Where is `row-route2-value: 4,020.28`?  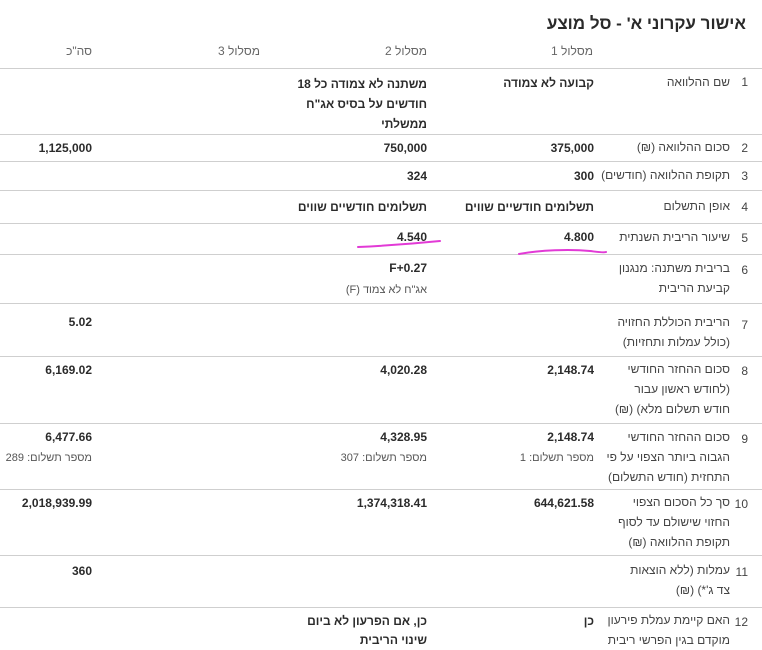
row-route2-value: 4,020.28 is located at coordinates (403, 370).